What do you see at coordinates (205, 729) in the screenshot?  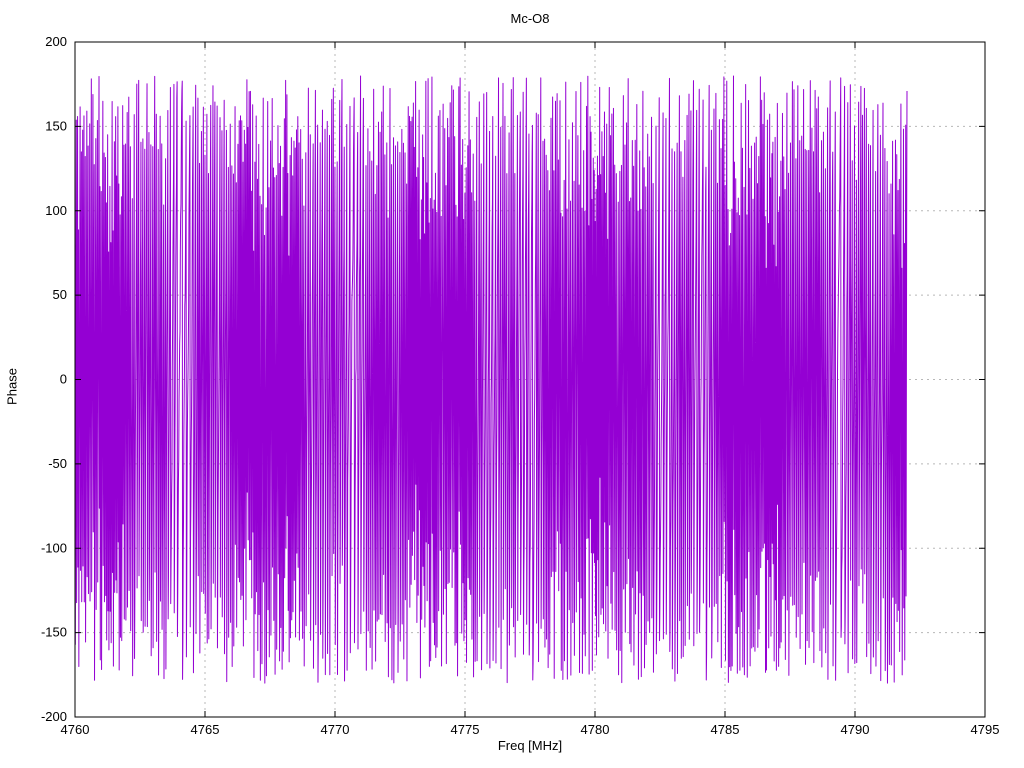 I see `x-tick-label: 4765` at bounding box center [205, 729].